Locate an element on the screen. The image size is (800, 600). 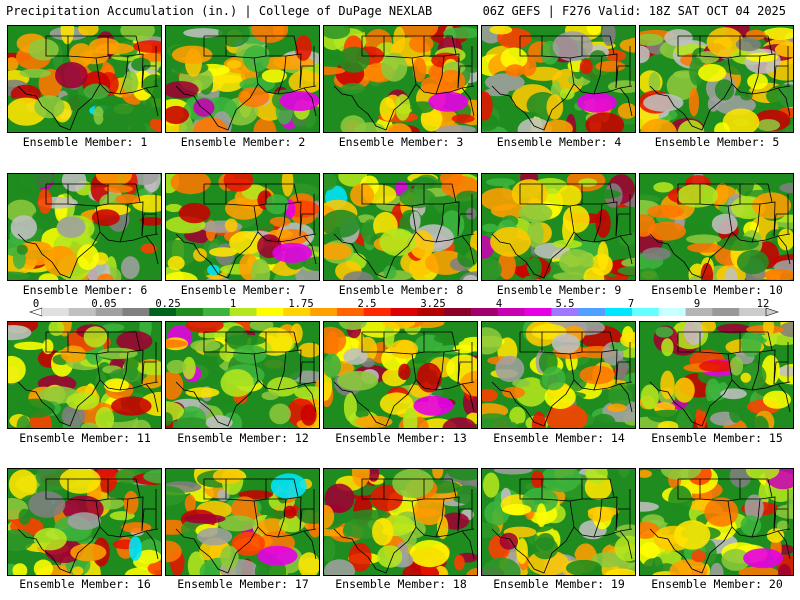
ensemble-member-caption: Ensemble Member: 16 is located at coordinates (85, 584).